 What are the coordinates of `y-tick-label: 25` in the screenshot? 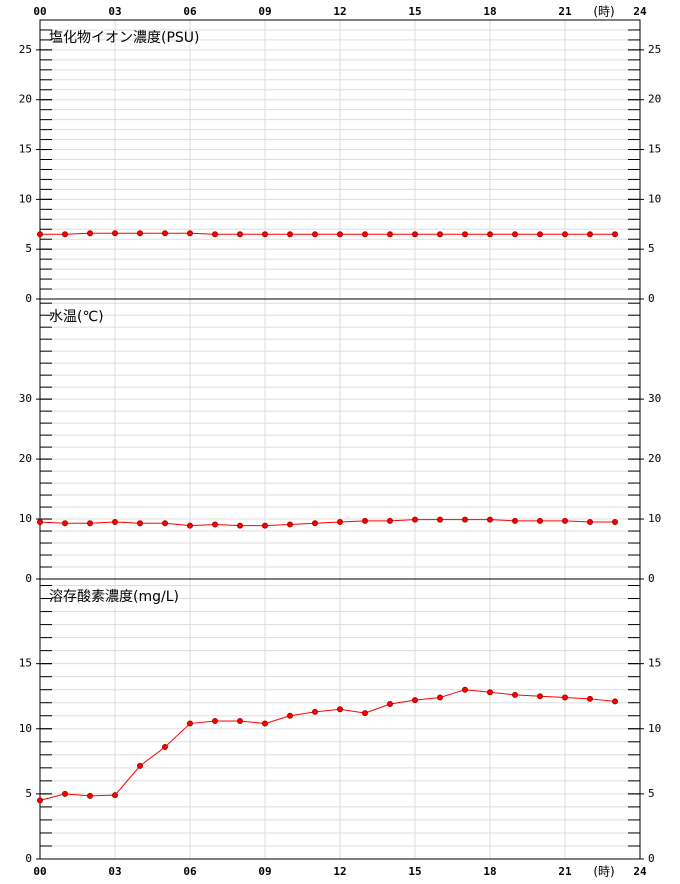 It's located at (654, 49).